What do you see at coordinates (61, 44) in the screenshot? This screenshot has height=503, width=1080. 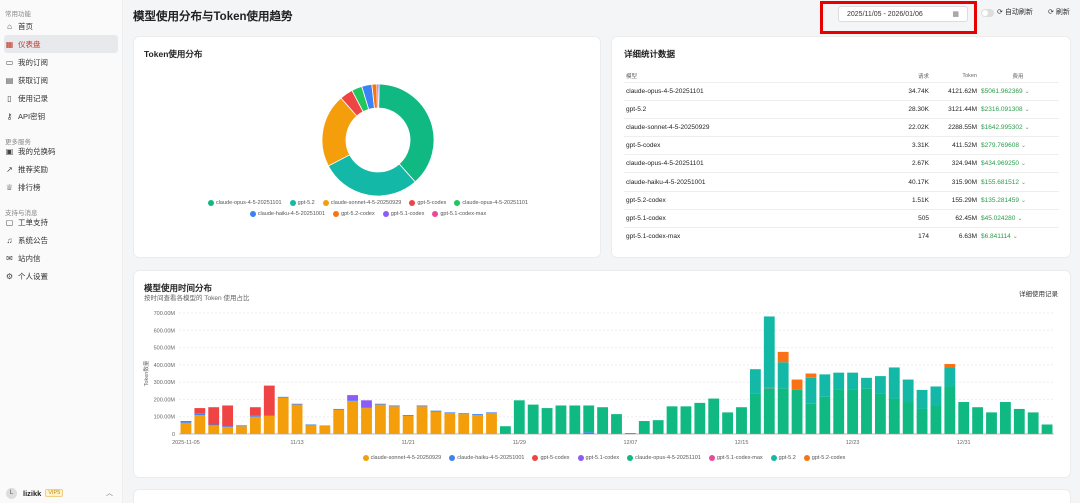 I see `sidebar-item-dashboard: ▦ 仪表盘` at bounding box center [61, 44].